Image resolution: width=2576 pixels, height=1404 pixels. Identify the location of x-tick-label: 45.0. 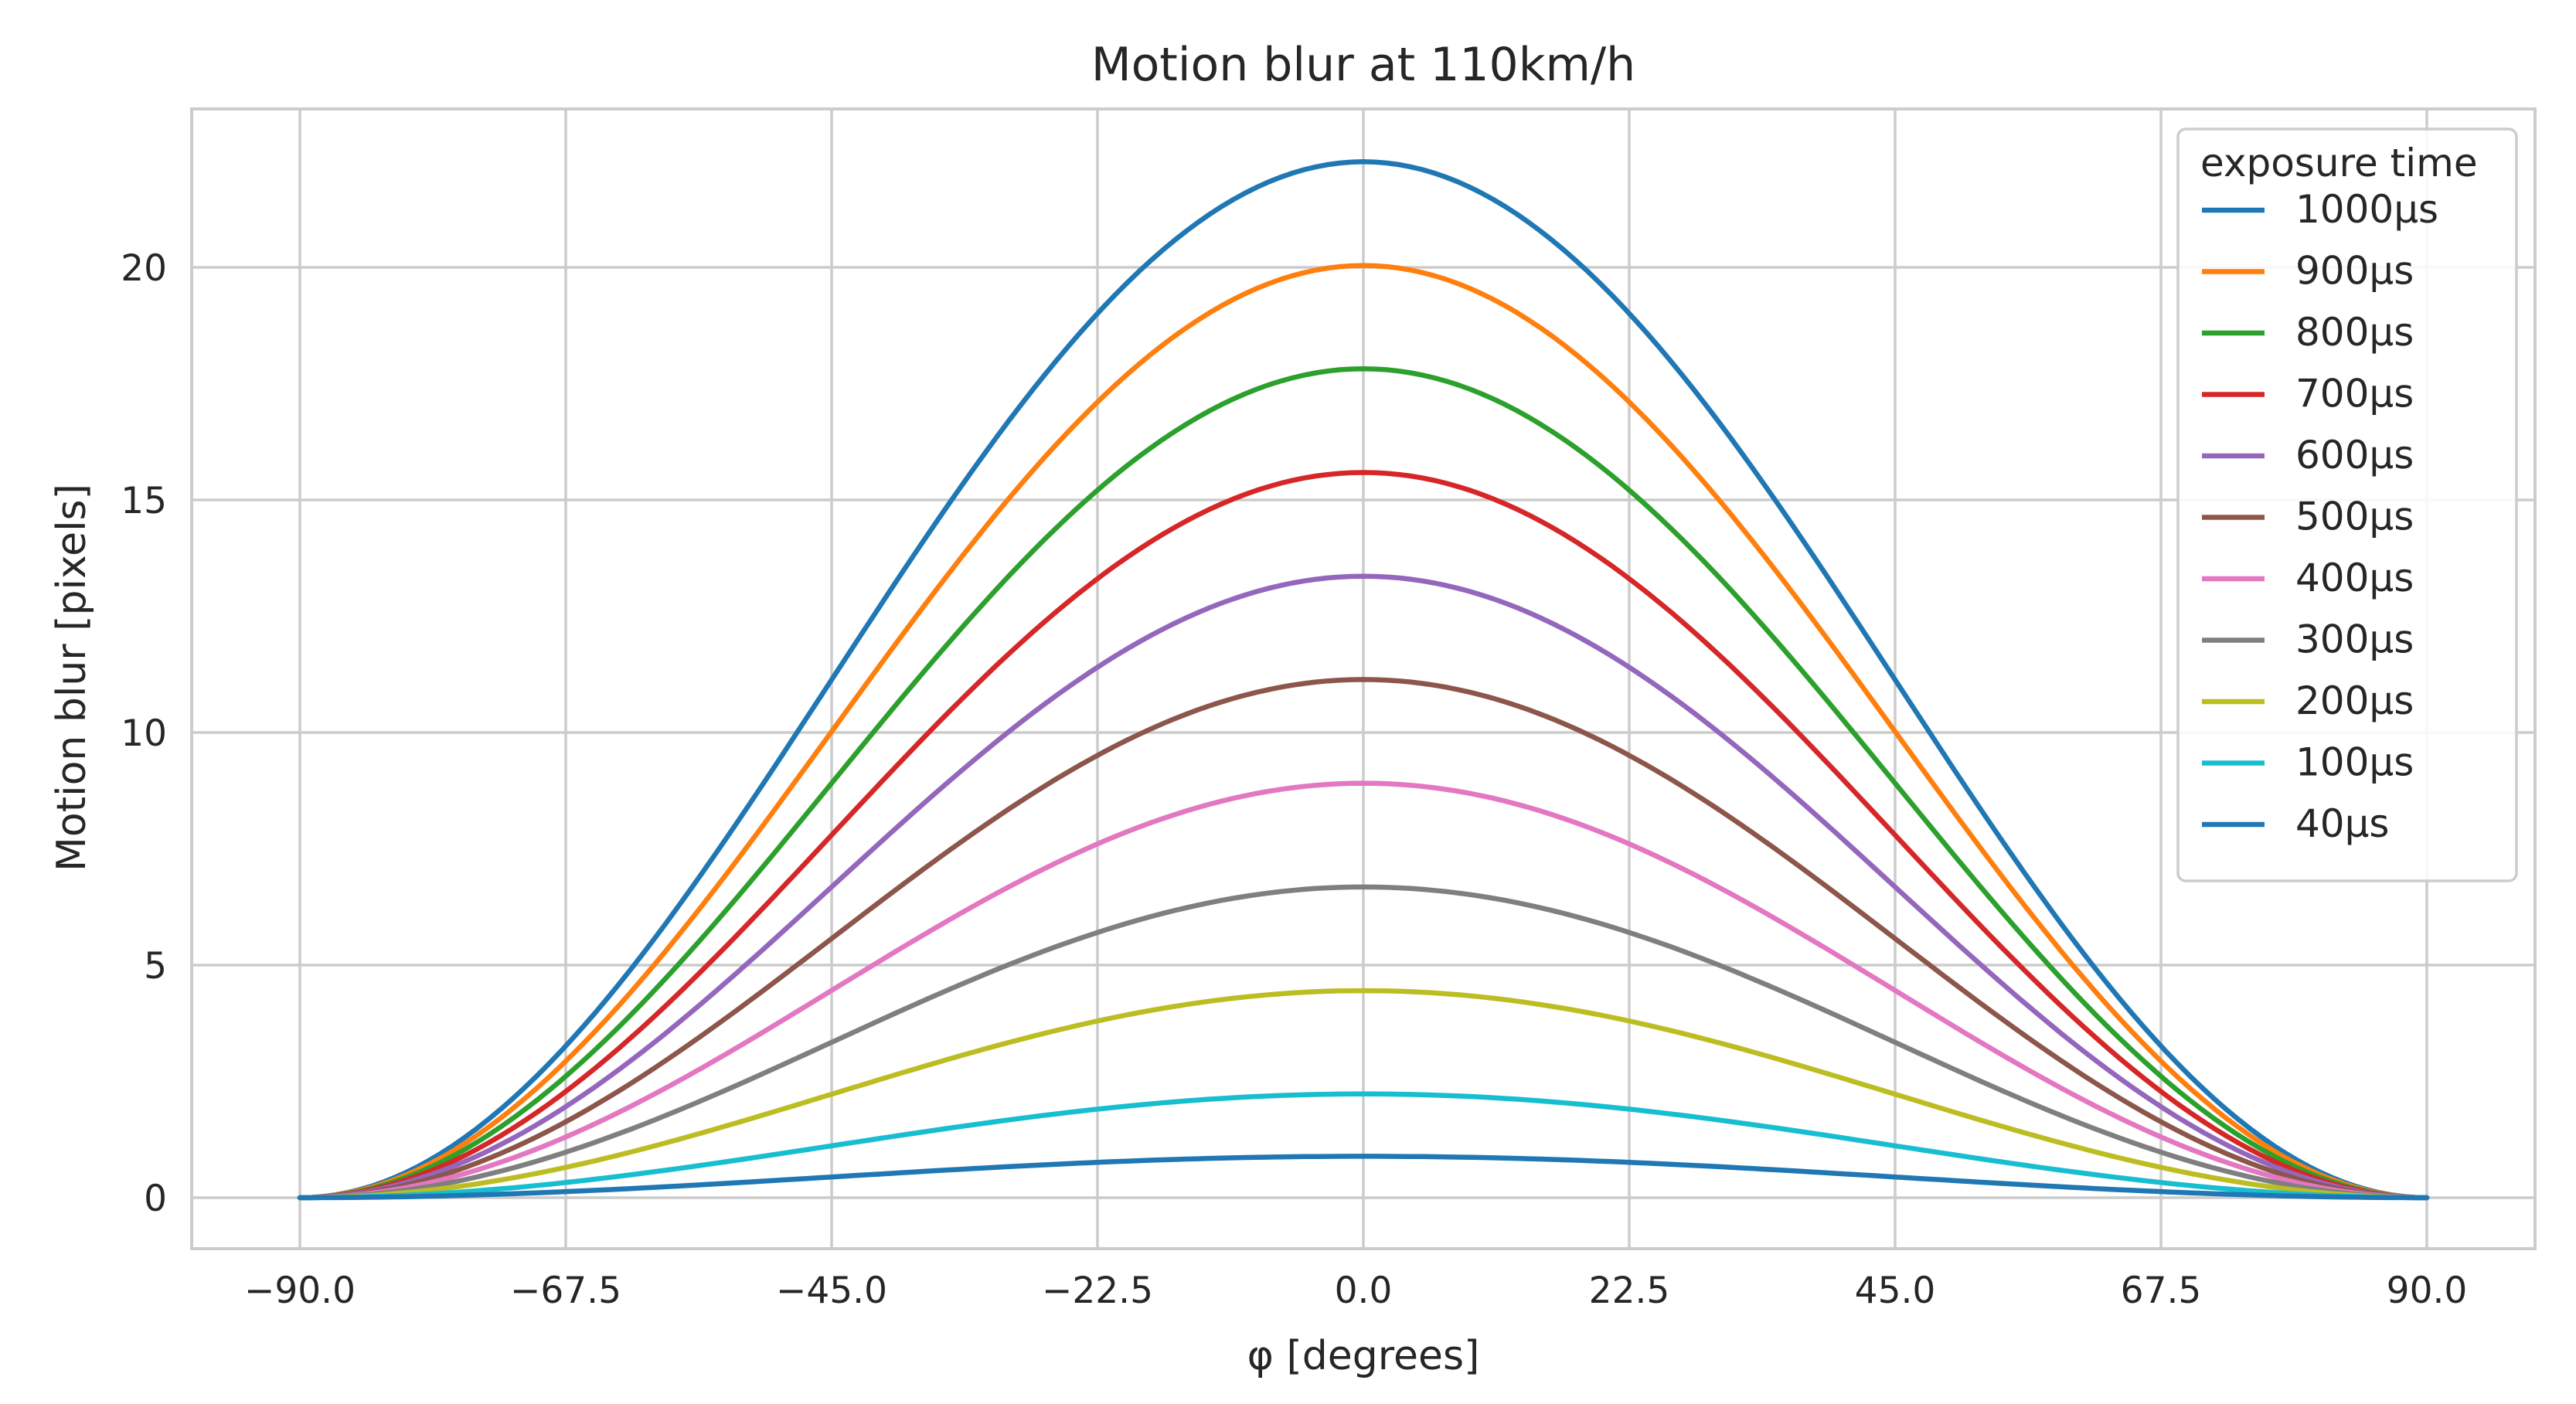
(1895, 1291).